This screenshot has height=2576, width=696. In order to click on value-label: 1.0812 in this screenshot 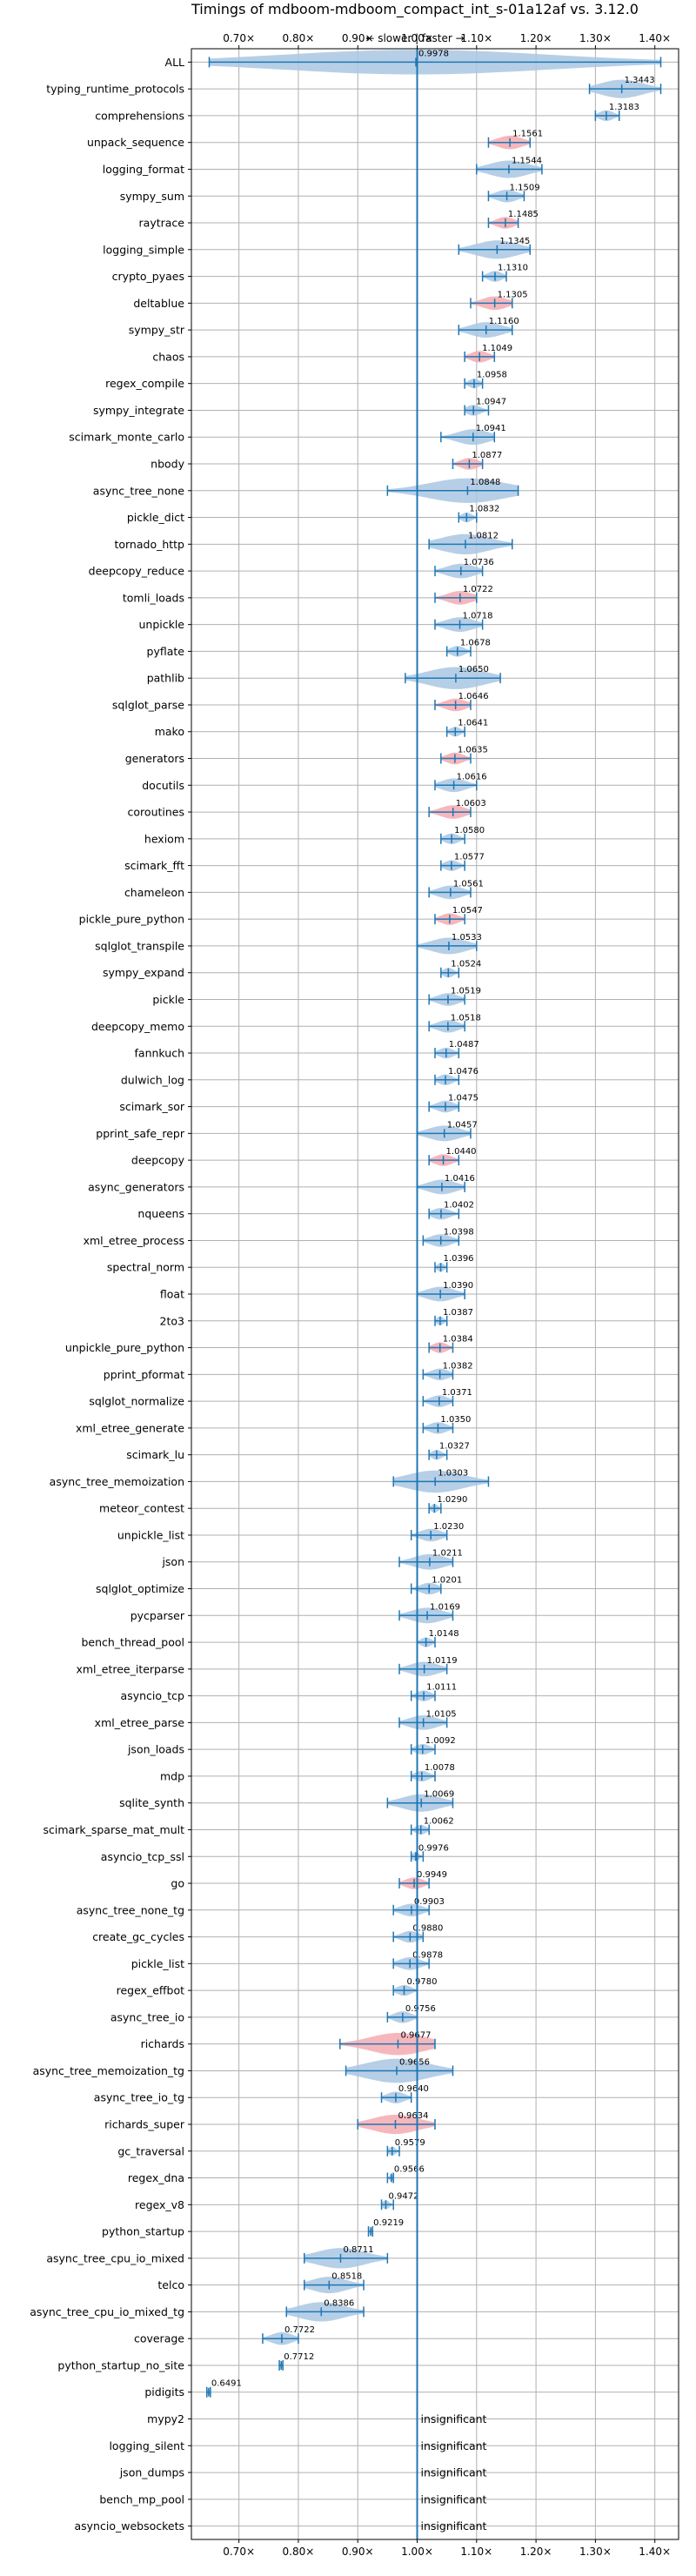, I will do `click(483, 535)`.